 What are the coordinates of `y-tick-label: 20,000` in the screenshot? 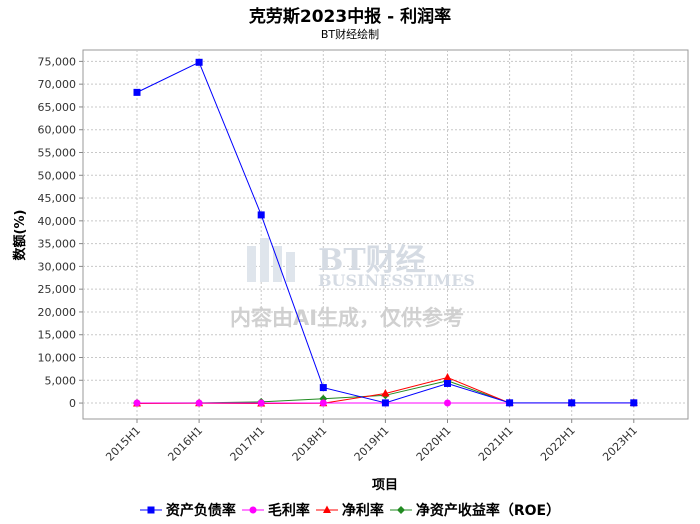 It's located at (57, 312).